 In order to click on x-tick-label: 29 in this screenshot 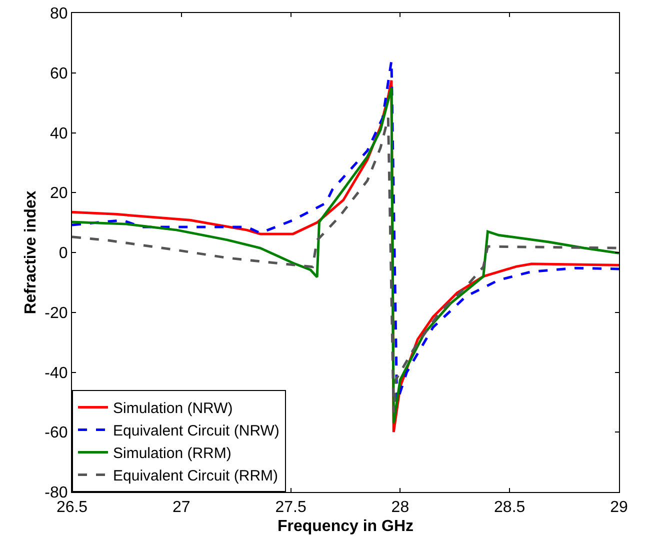, I will do `click(619, 507)`.